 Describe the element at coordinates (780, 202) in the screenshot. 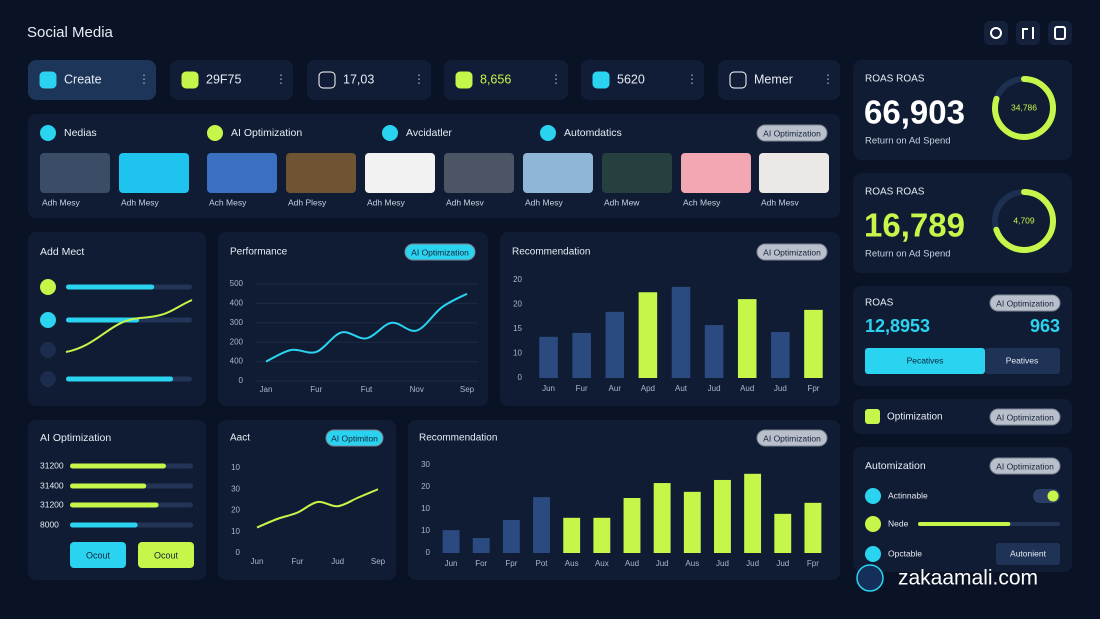

I see `thumbnail-label: Adh Mesv` at that location.